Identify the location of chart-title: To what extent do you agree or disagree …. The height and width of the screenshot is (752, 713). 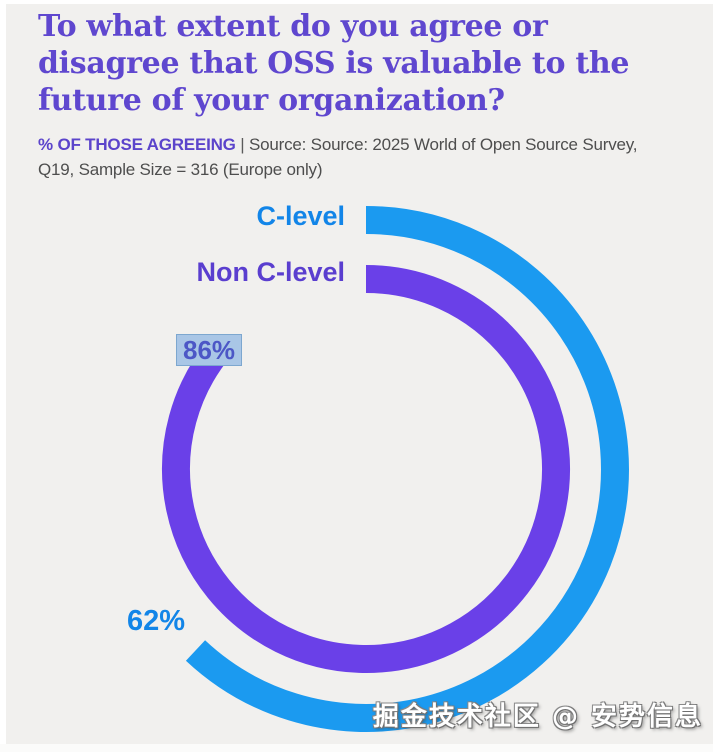
(334, 63).